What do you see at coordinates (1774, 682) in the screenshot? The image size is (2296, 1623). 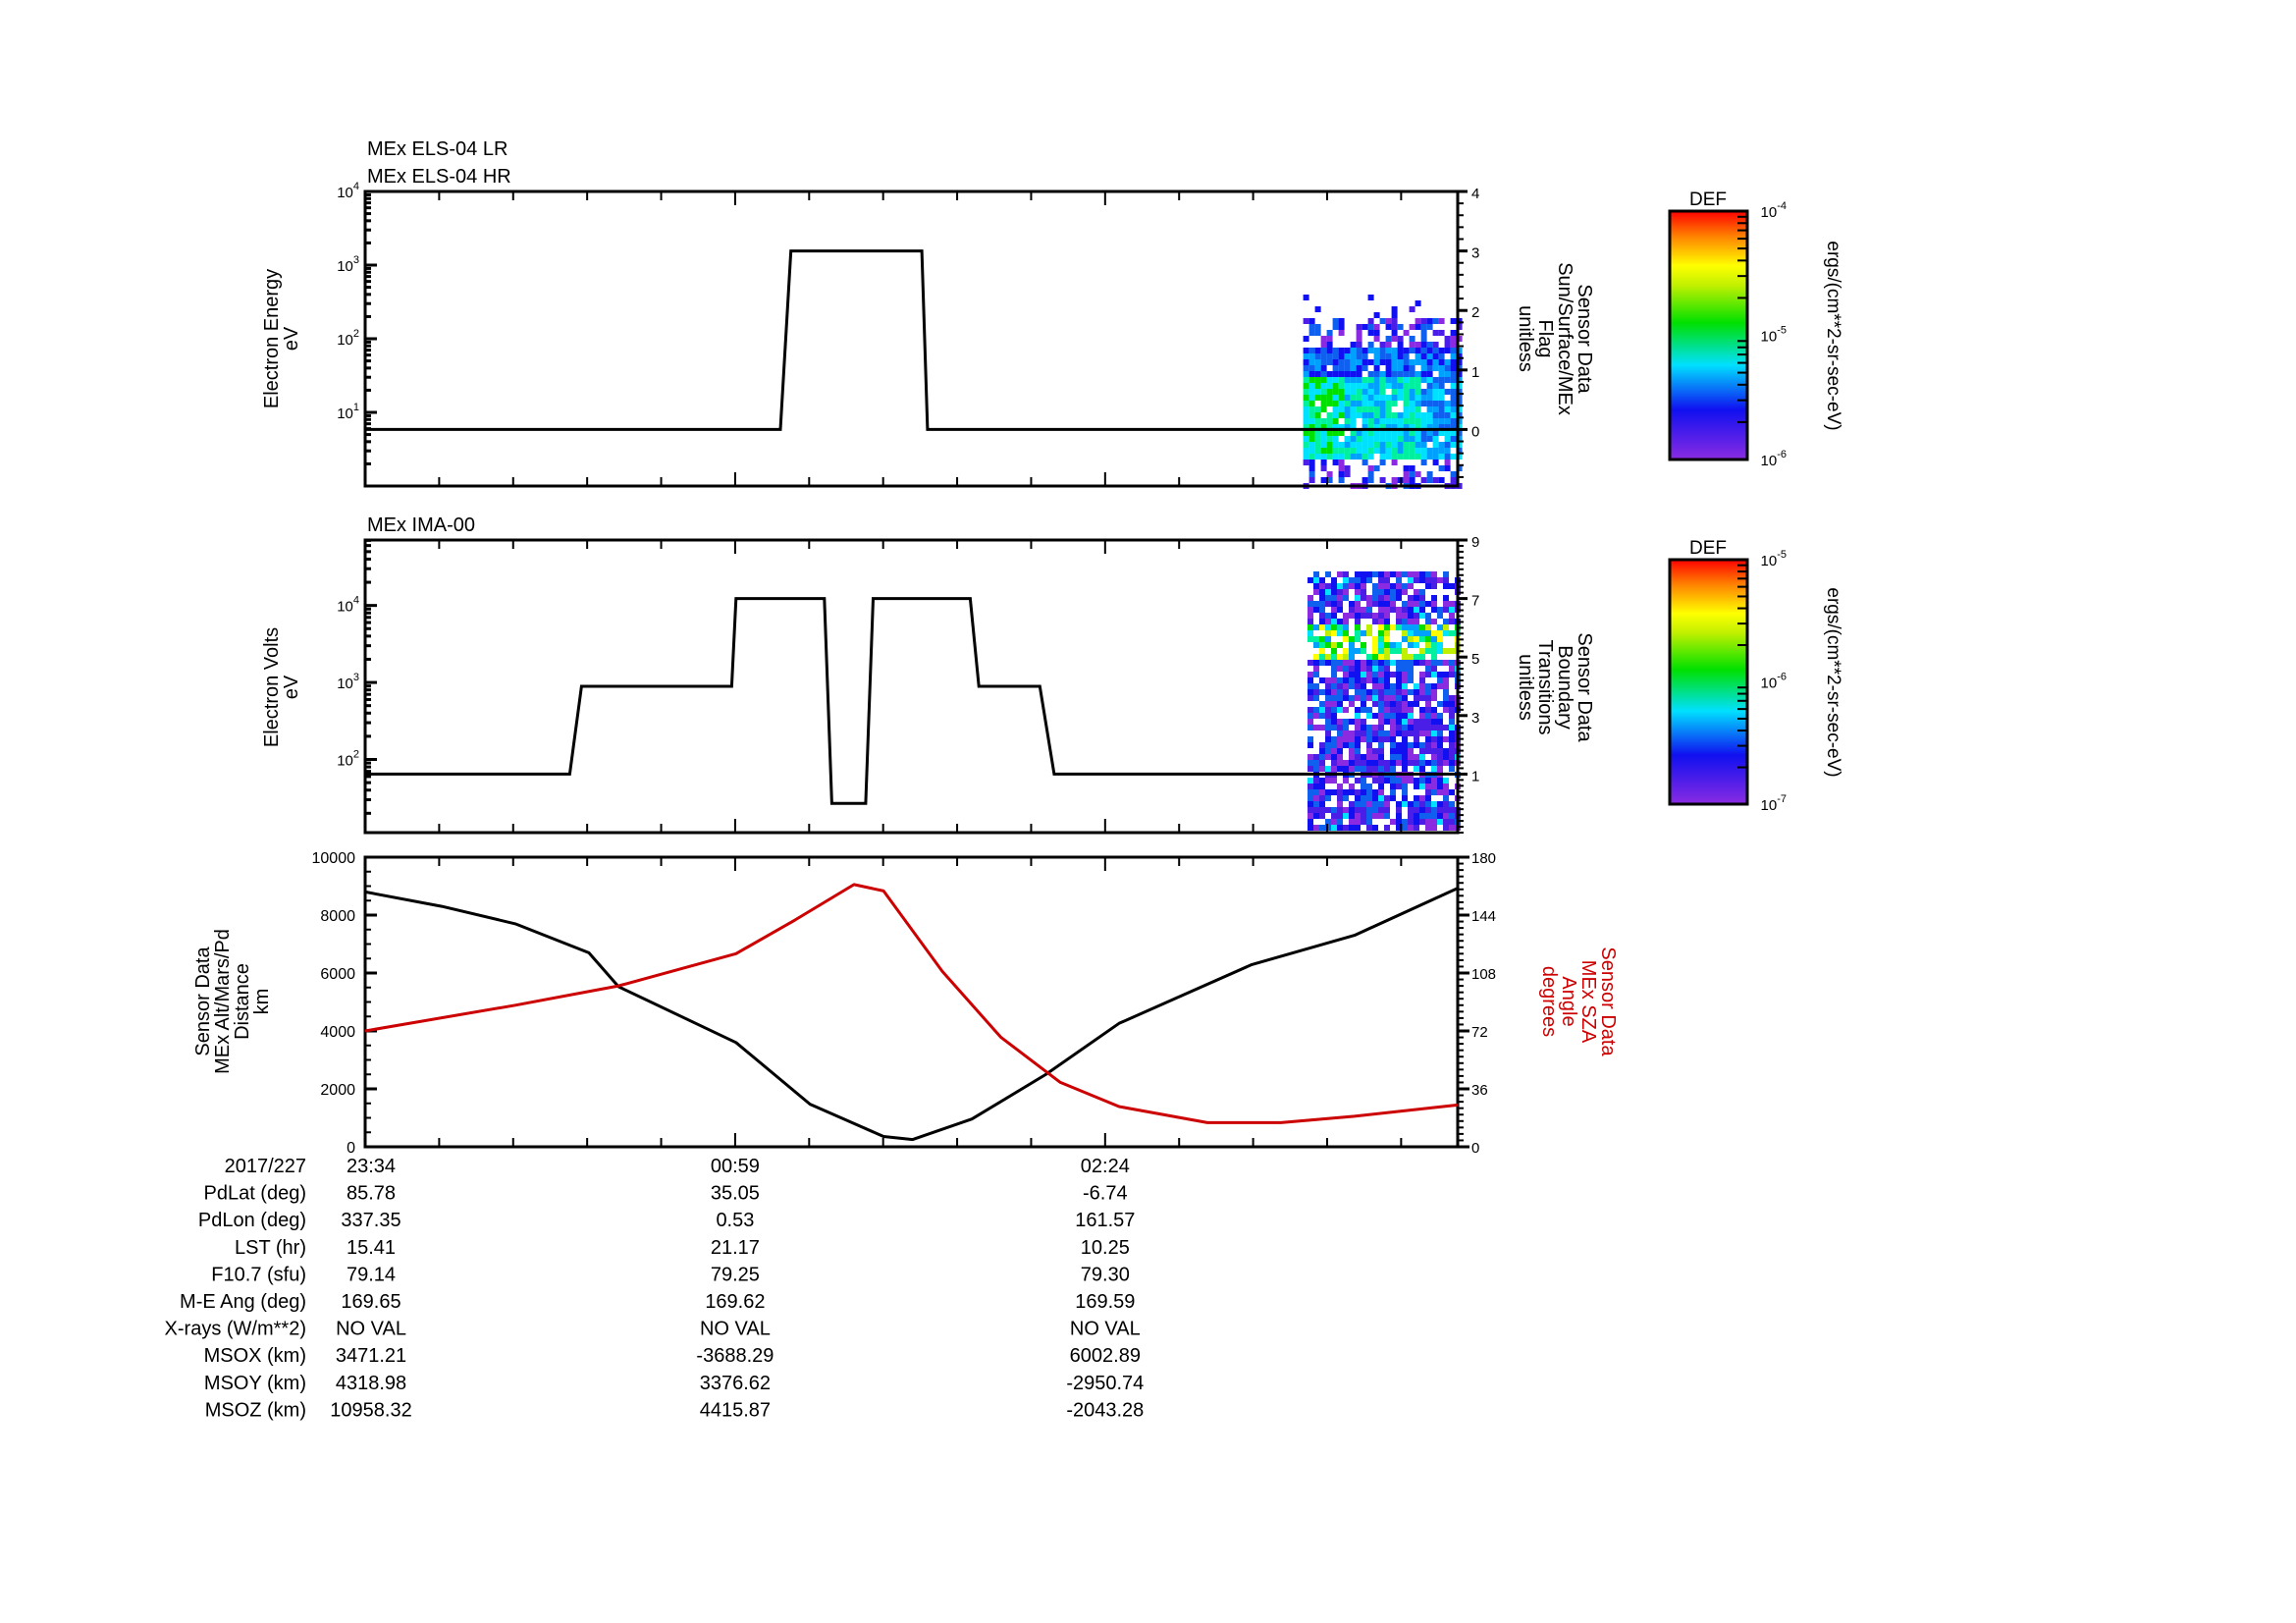 I see `colorbar2-tick-label: 10-6` at bounding box center [1774, 682].